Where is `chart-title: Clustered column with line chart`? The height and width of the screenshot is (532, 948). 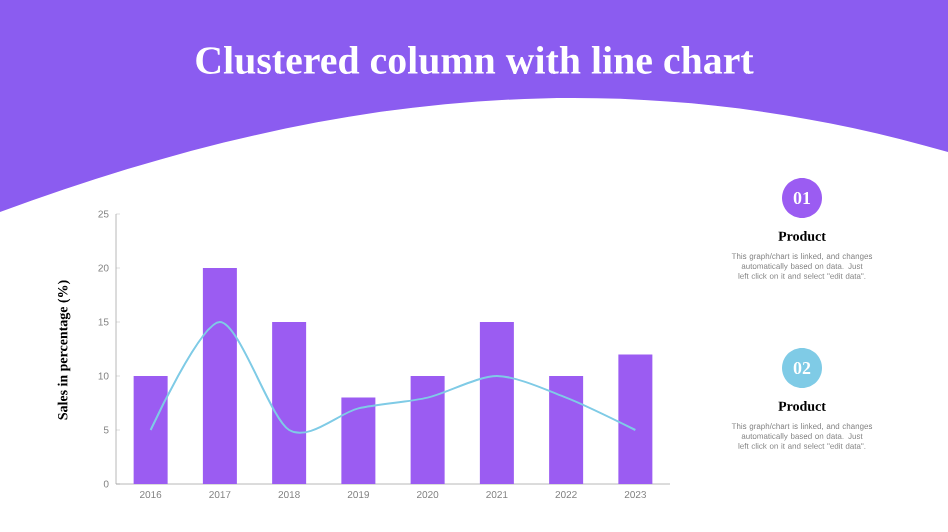 chart-title: Clustered column with line chart is located at coordinates (475, 60).